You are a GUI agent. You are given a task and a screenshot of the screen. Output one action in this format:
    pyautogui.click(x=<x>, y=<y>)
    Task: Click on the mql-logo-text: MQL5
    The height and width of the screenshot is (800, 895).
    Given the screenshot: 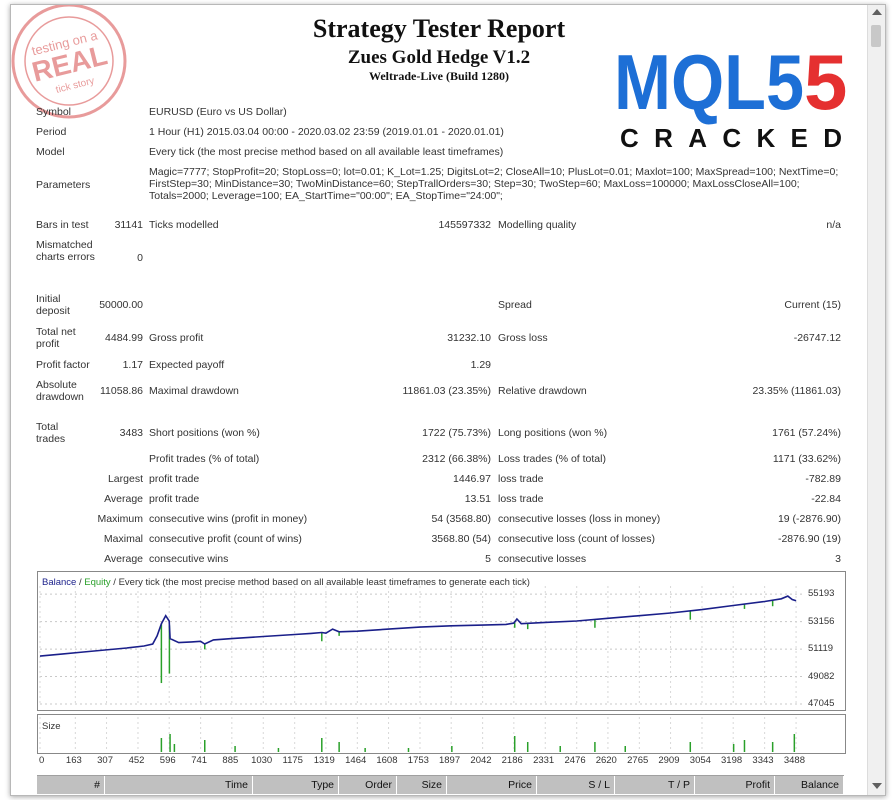 What is the action you would take?
    pyautogui.click(x=709, y=82)
    